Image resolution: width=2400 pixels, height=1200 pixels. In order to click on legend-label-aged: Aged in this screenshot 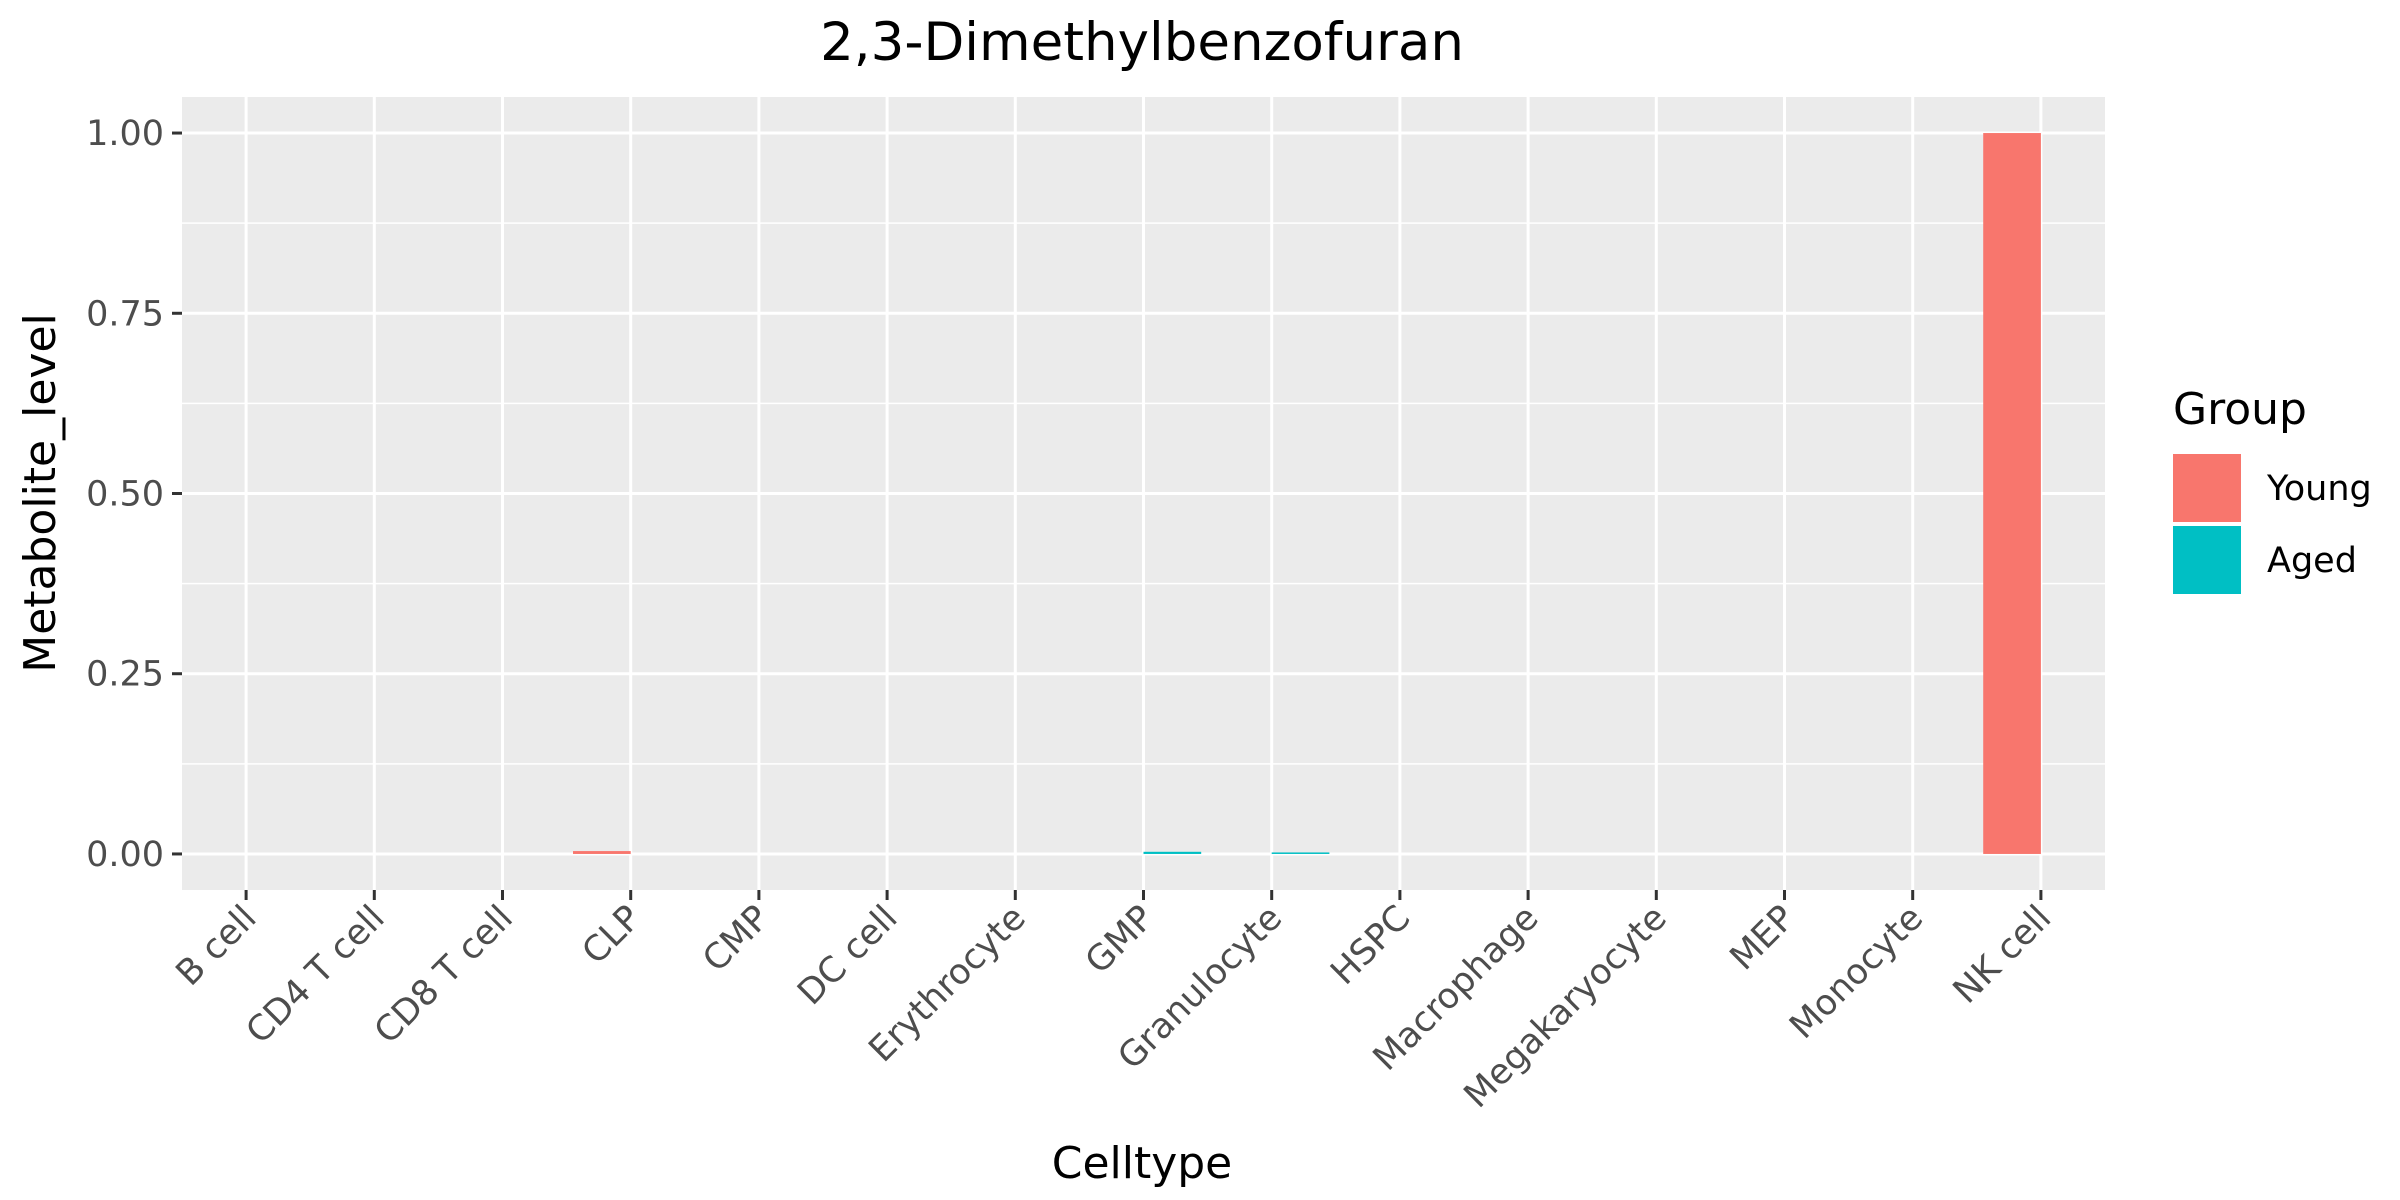, I will do `click(2312, 561)`.